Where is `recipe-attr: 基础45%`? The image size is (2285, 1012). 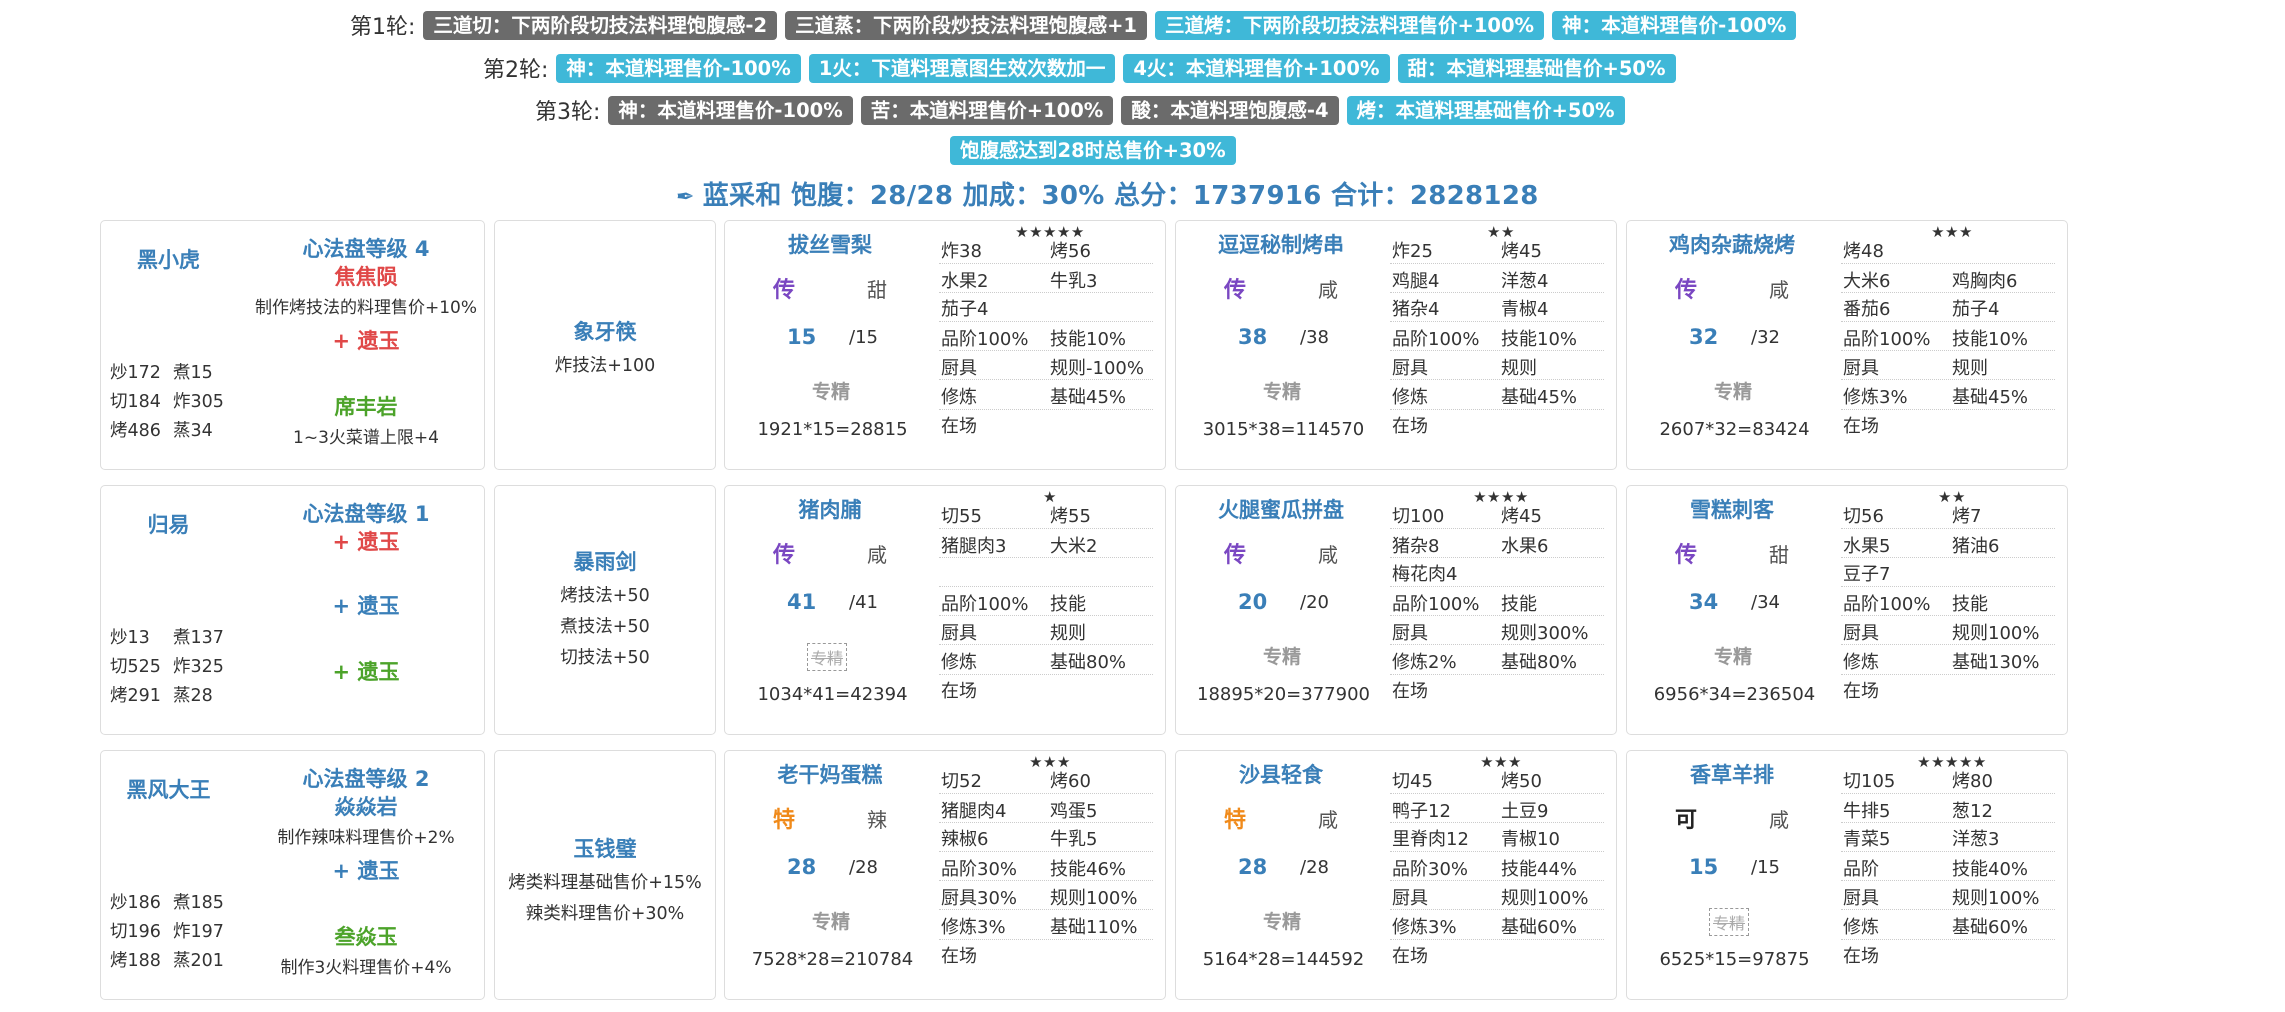 recipe-attr: 基础45% is located at coordinates (1990, 397).